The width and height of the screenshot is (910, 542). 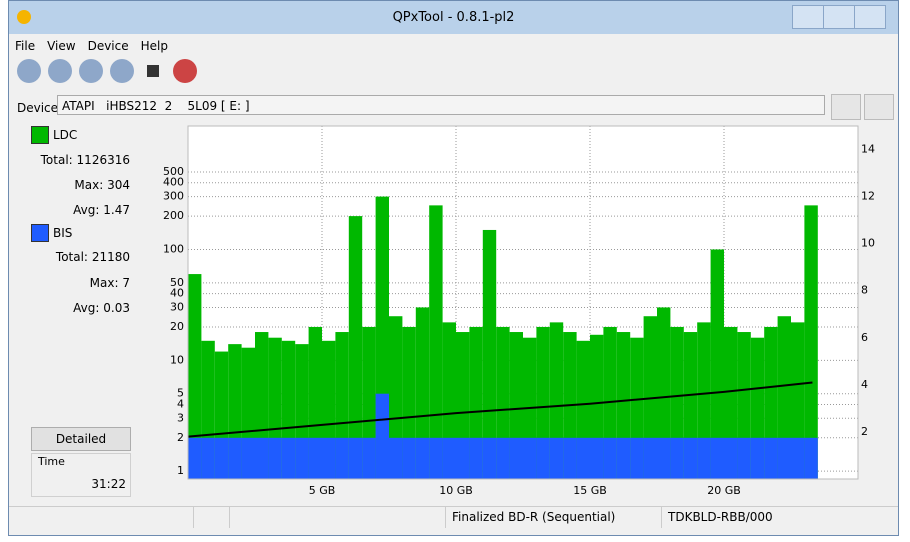 I want to click on y-tick-label: 500, so click(x=173, y=171).